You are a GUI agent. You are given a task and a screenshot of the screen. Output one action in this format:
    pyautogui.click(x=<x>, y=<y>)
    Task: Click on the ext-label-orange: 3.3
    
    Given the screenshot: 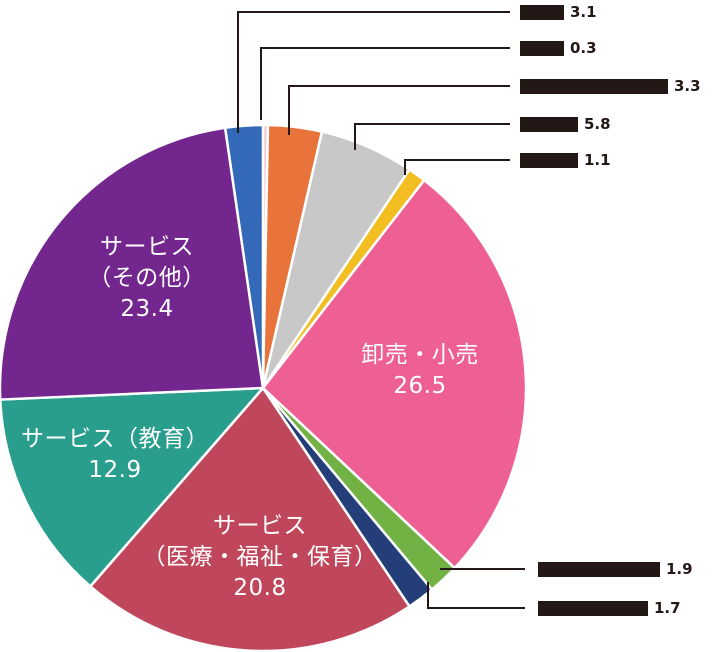 What is the action you would take?
    pyautogui.click(x=610, y=86)
    